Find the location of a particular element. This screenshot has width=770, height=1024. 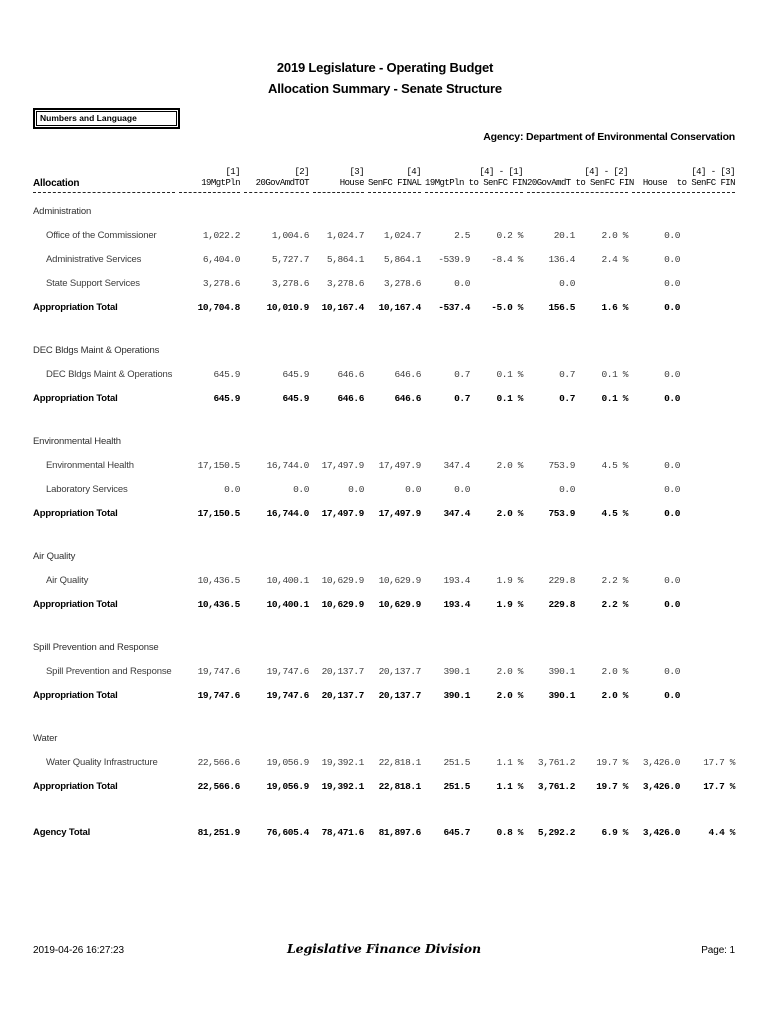

cell-d1n: 251.5 is located at coordinates (456, 762).